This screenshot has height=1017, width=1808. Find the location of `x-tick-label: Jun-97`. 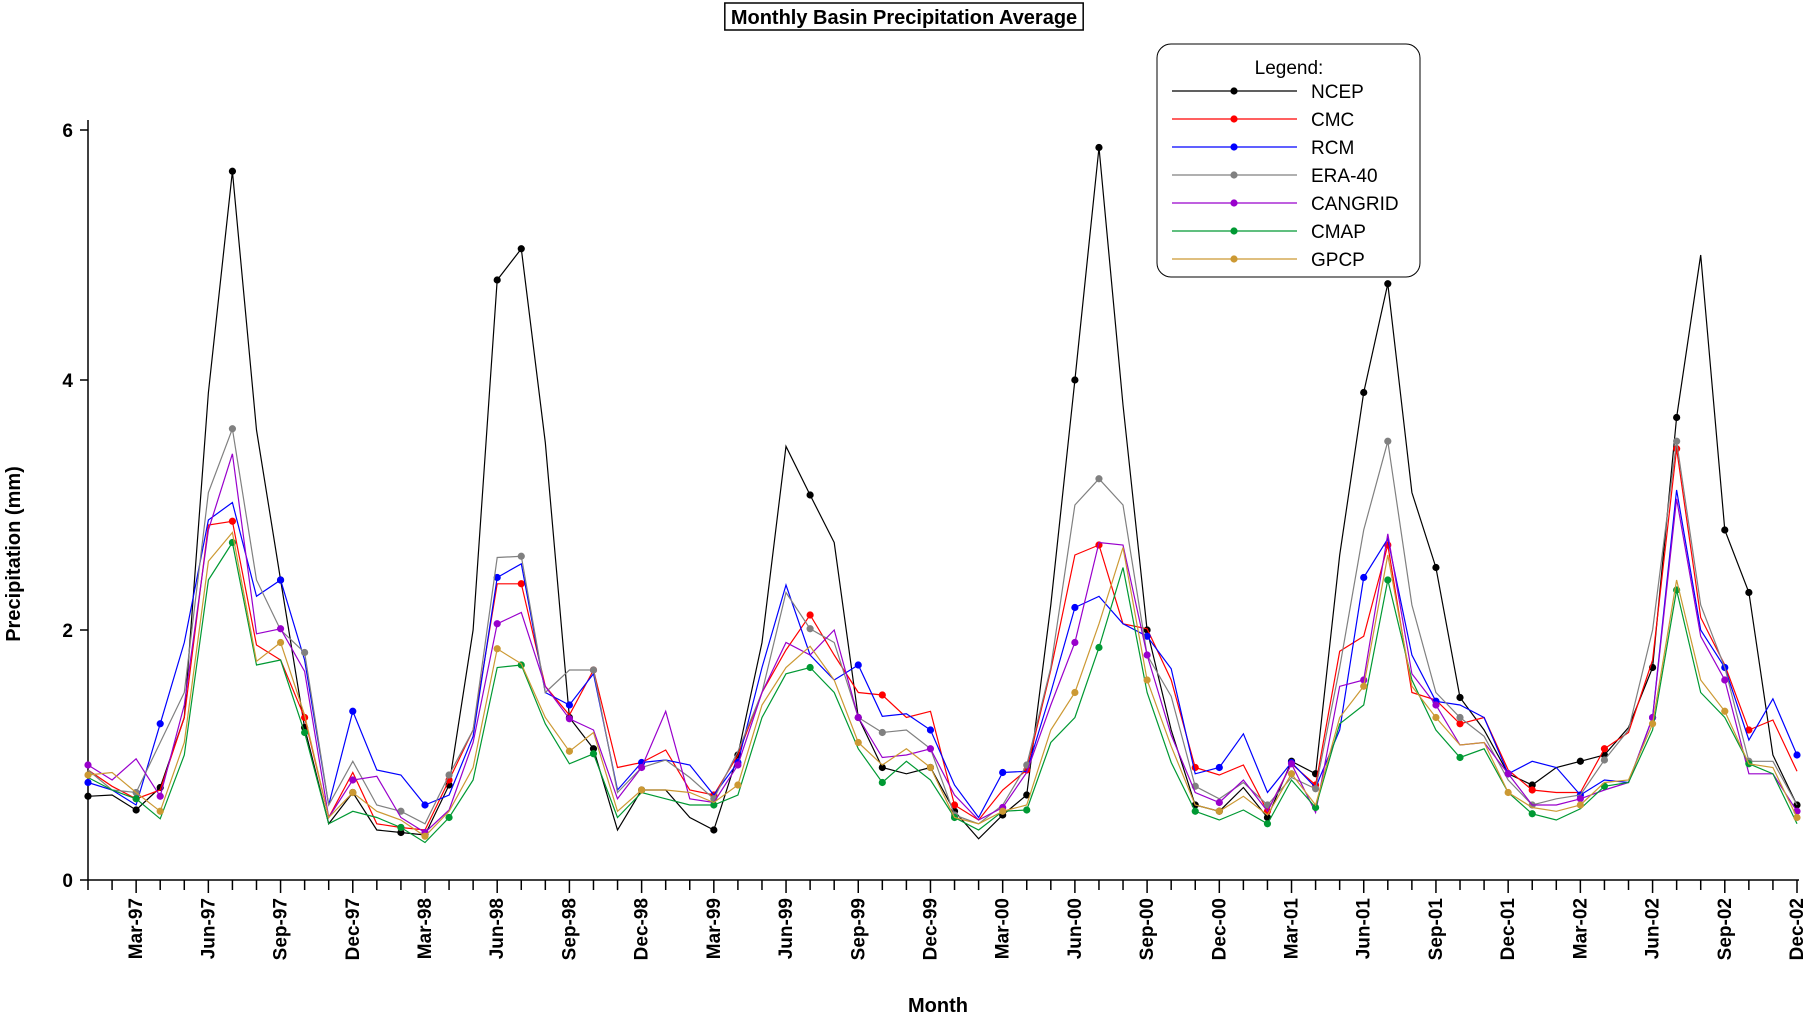

x-tick-label: Jun-97 is located at coordinates (208, 928).